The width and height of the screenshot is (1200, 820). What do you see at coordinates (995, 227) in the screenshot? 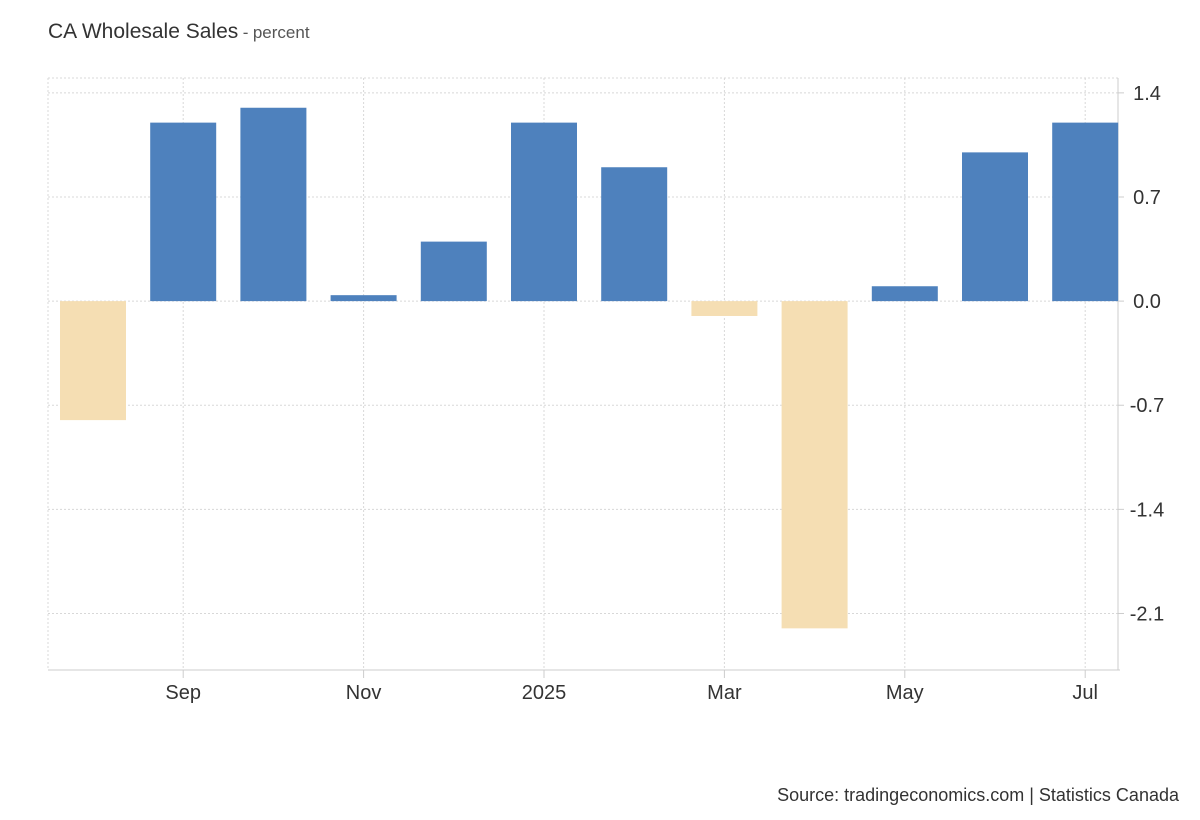
I see `bar-jun-2025` at bounding box center [995, 227].